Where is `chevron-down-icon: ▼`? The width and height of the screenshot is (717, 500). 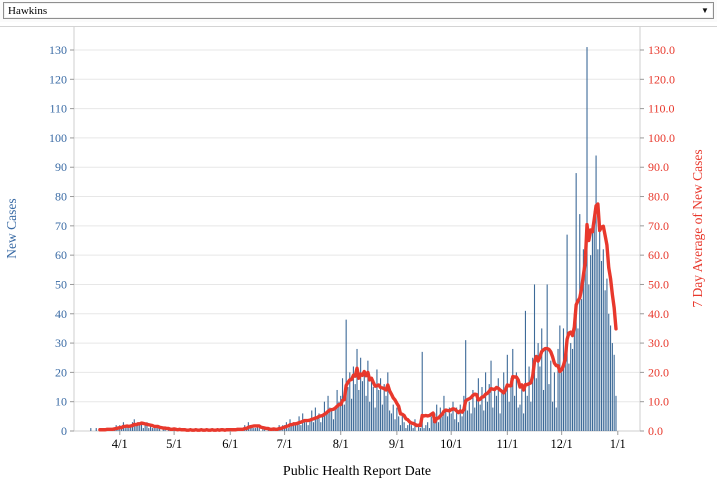 chevron-down-icon: ▼ is located at coordinates (705, 10).